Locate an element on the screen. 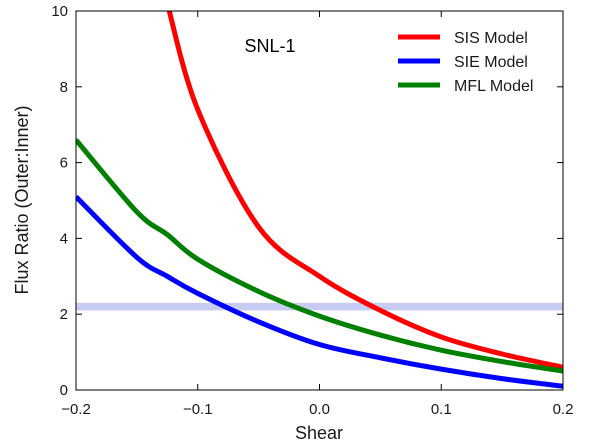 This screenshot has height=445, width=589. x-tick-label: 0.0 is located at coordinates (319, 409).